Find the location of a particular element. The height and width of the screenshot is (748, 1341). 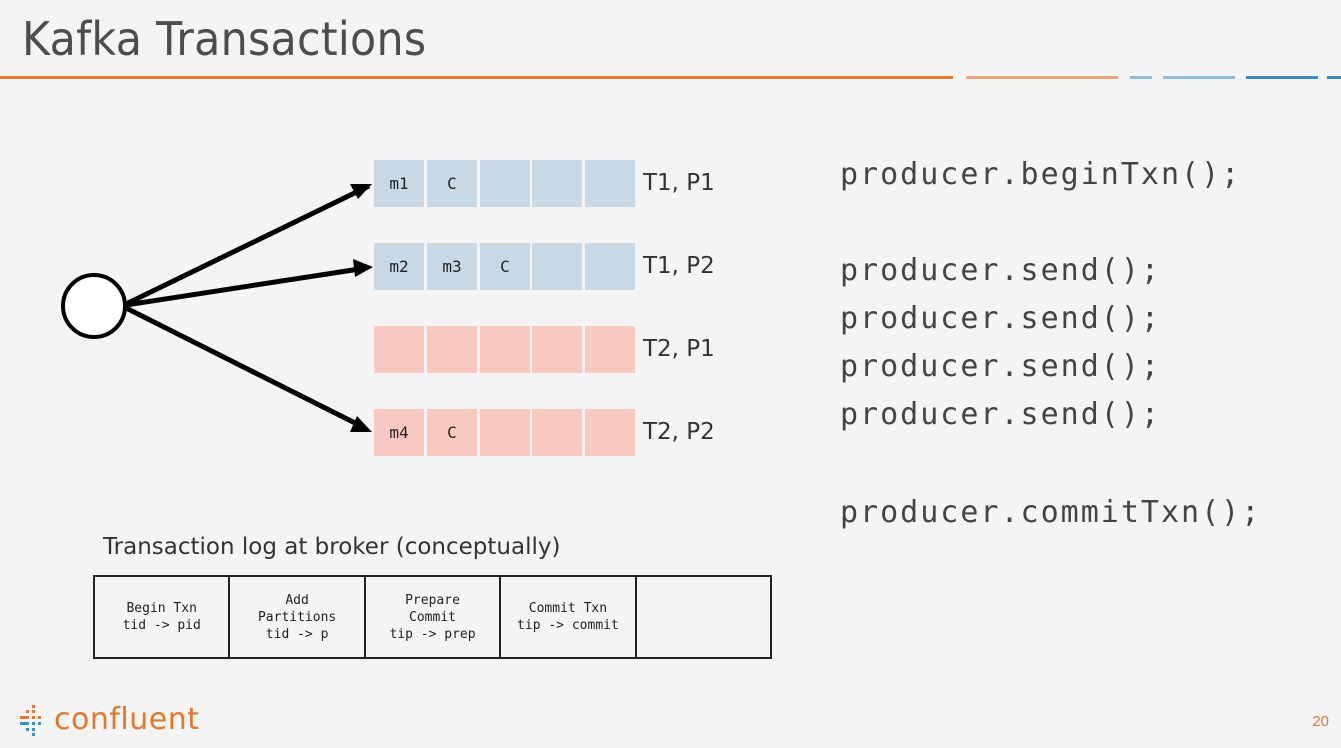

arrowhead-t1-p2 is located at coordinates (363, 268).